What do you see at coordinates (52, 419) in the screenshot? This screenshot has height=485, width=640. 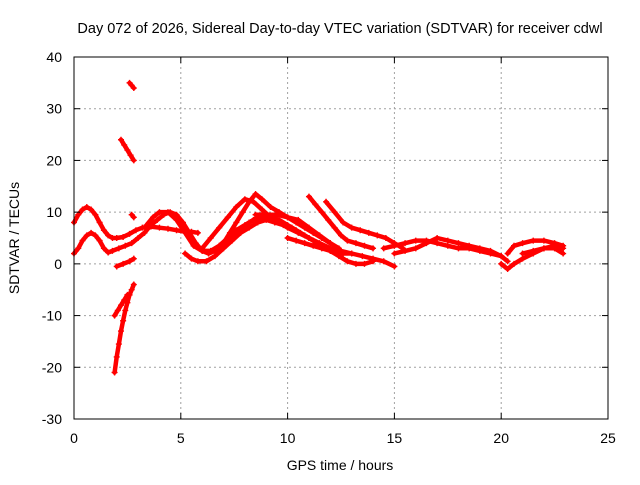 I see `y-tick-label: -30` at bounding box center [52, 419].